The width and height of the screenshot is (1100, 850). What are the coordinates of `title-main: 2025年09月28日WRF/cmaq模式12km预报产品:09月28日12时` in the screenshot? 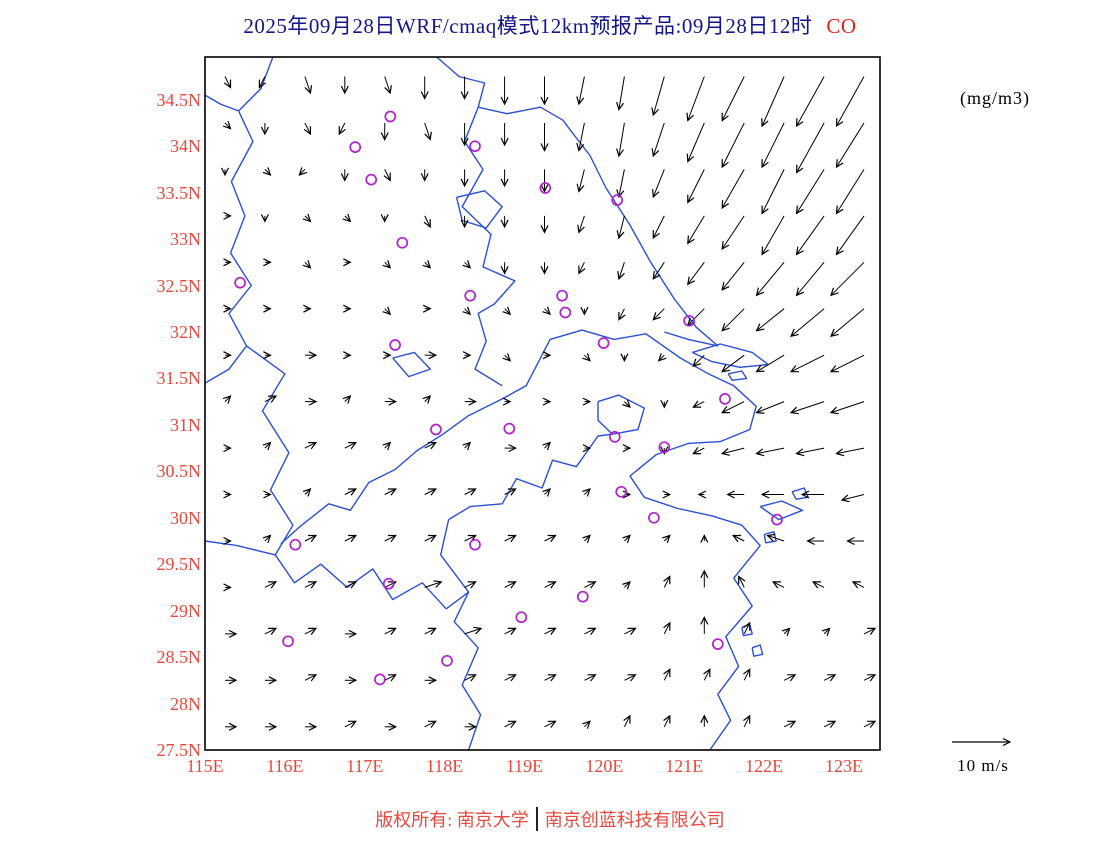 It's located at (528, 26).